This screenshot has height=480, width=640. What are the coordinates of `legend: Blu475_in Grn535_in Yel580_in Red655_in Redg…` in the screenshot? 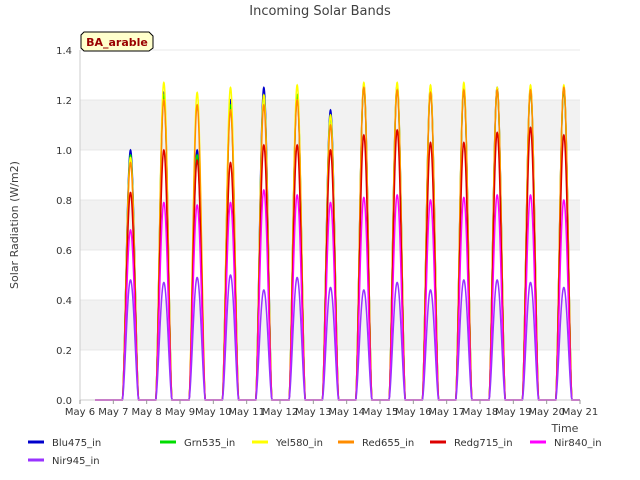 It's located at (315, 452).